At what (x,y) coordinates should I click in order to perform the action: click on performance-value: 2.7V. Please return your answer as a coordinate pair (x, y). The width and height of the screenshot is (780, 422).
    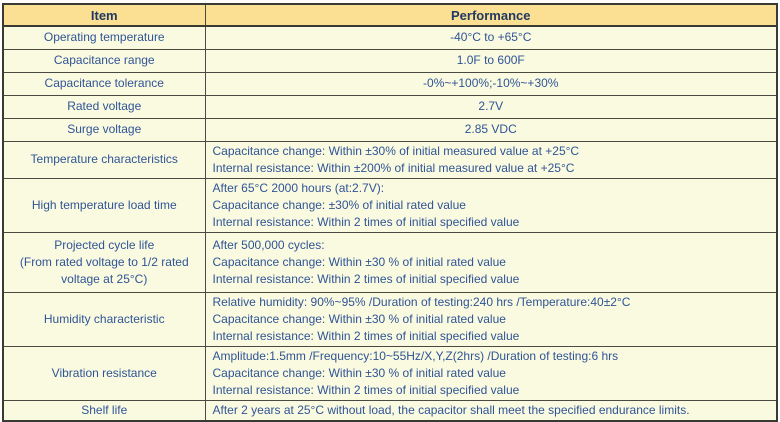
    Looking at the image, I should click on (491, 106).